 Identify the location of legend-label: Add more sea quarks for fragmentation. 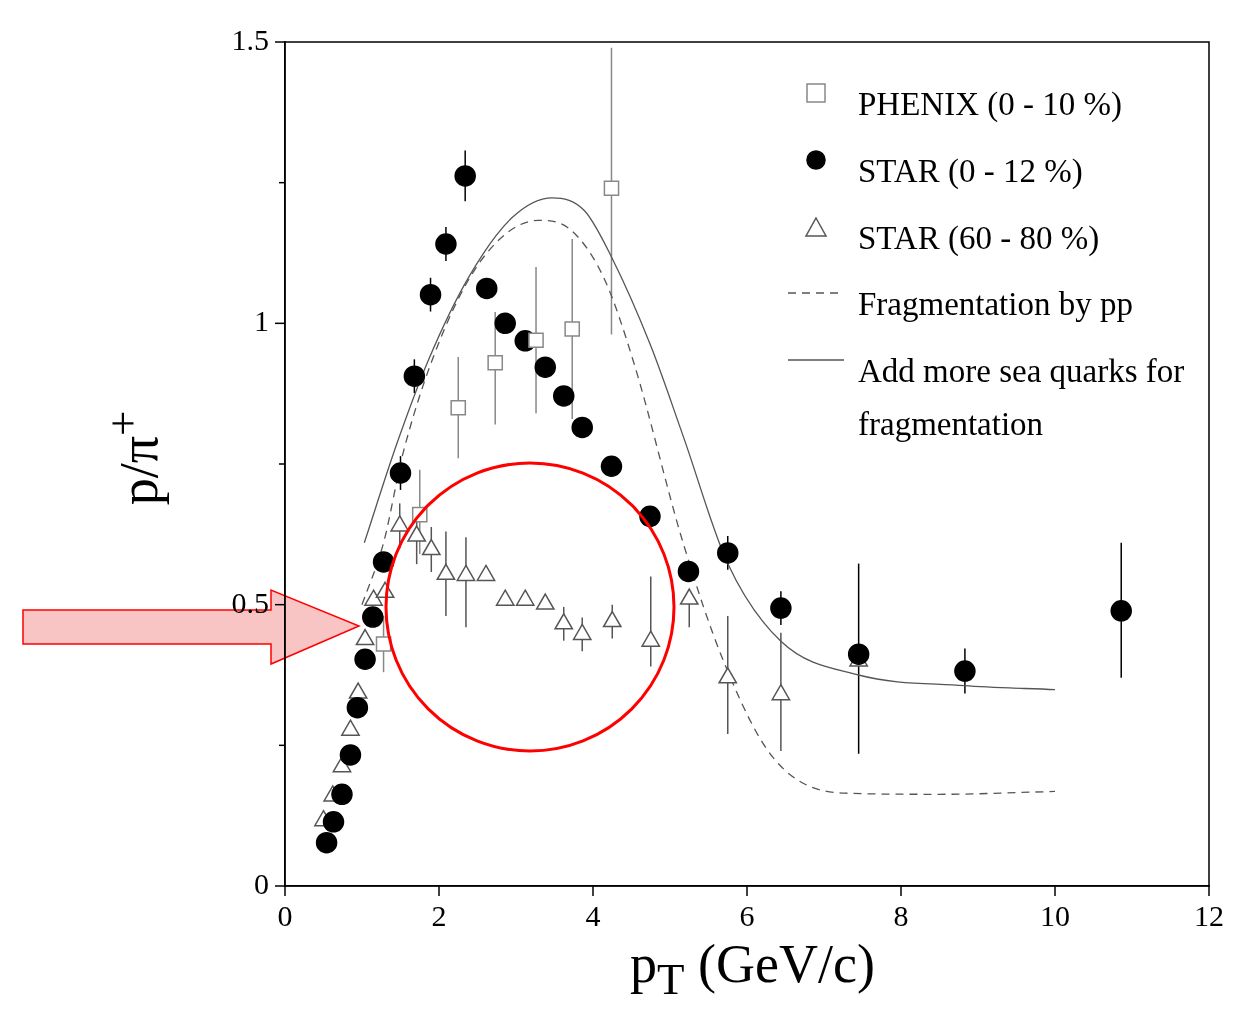
(1022, 398).